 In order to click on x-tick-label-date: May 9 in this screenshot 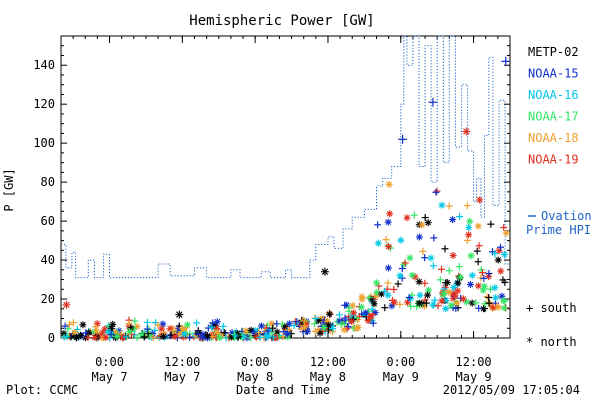, I will do `click(474, 377)`.